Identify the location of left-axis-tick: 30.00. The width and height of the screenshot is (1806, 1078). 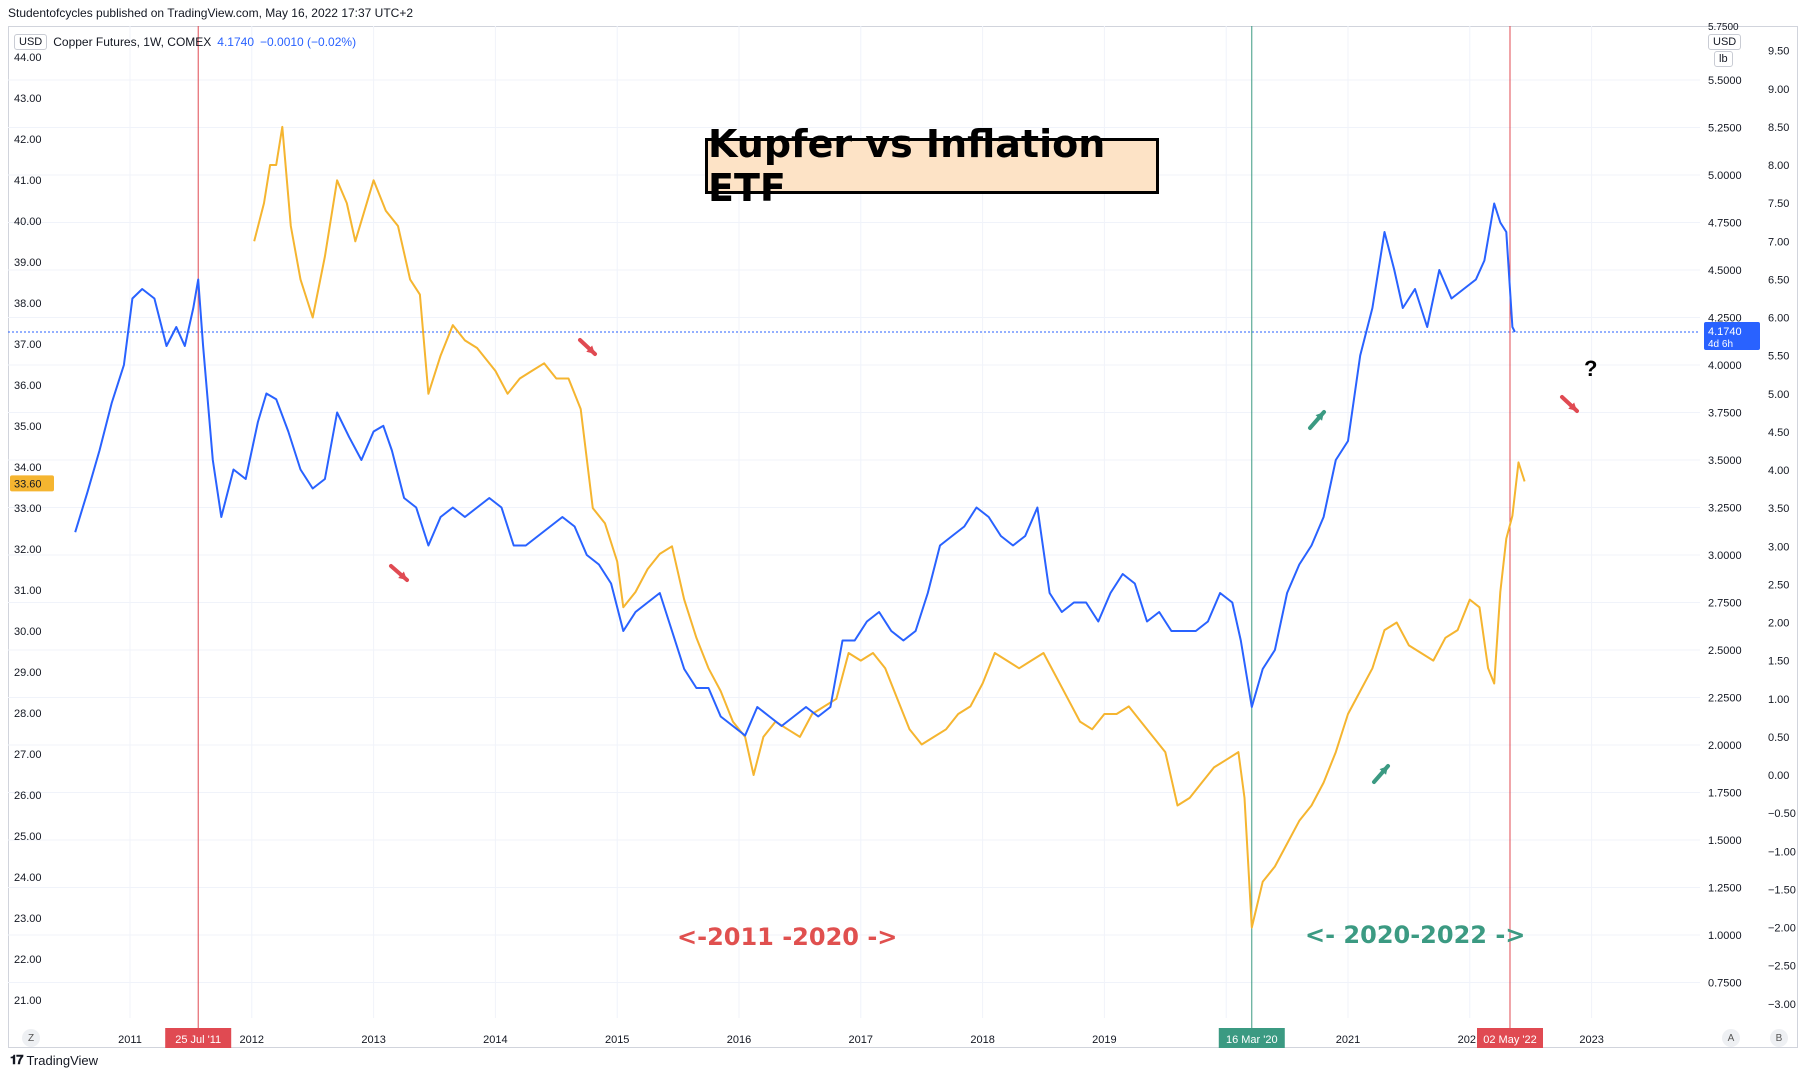
(28, 632).